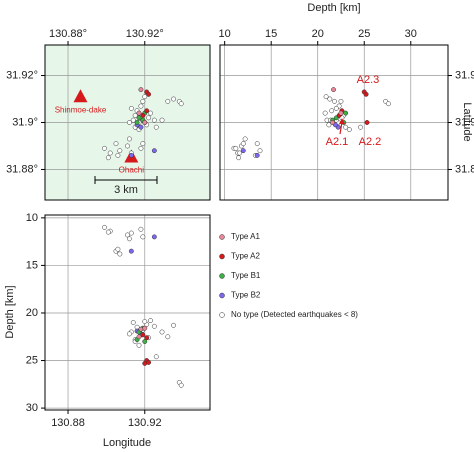 The height and width of the screenshot is (453, 474). Describe the element at coordinates (294, 314) in the screenshot. I see `legend-label: No type (Detected earthquakes < 8)` at that location.